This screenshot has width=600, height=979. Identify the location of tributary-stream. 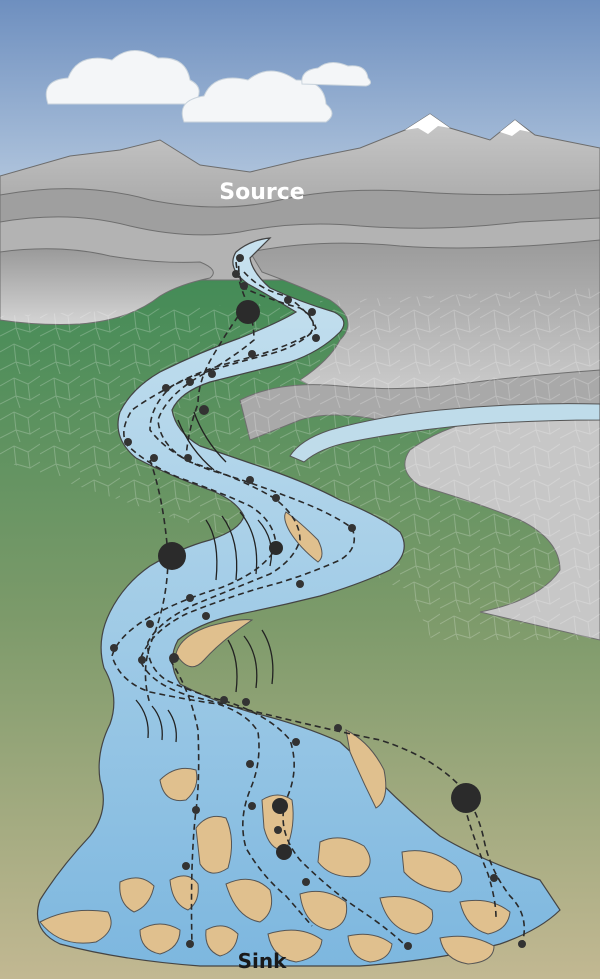
(444, 433).